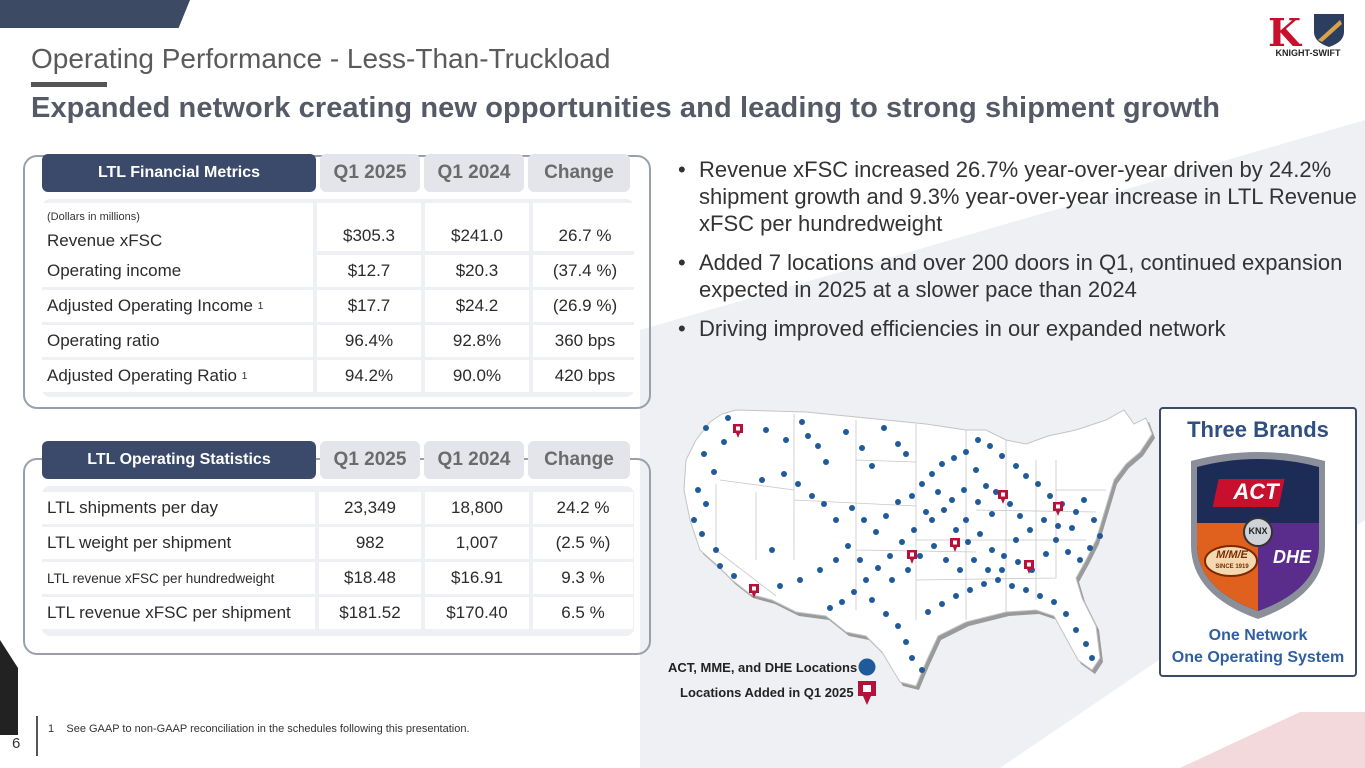 The height and width of the screenshot is (768, 1365). What do you see at coordinates (583, 578) in the screenshot?
I see `table-cell-change: 9.3 %` at bounding box center [583, 578].